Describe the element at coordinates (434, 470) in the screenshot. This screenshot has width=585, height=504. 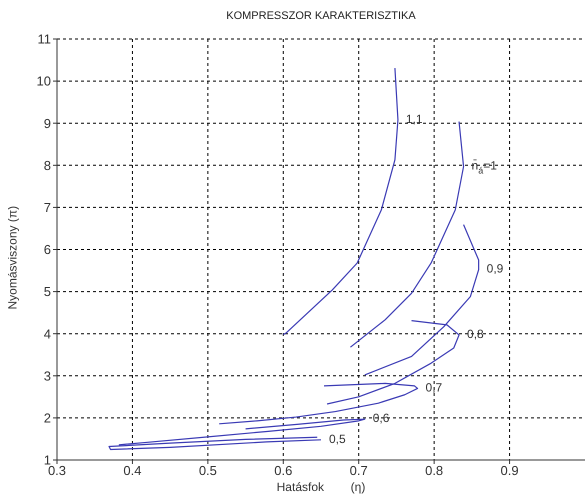
I see `x-tick-label: 0.8` at that location.